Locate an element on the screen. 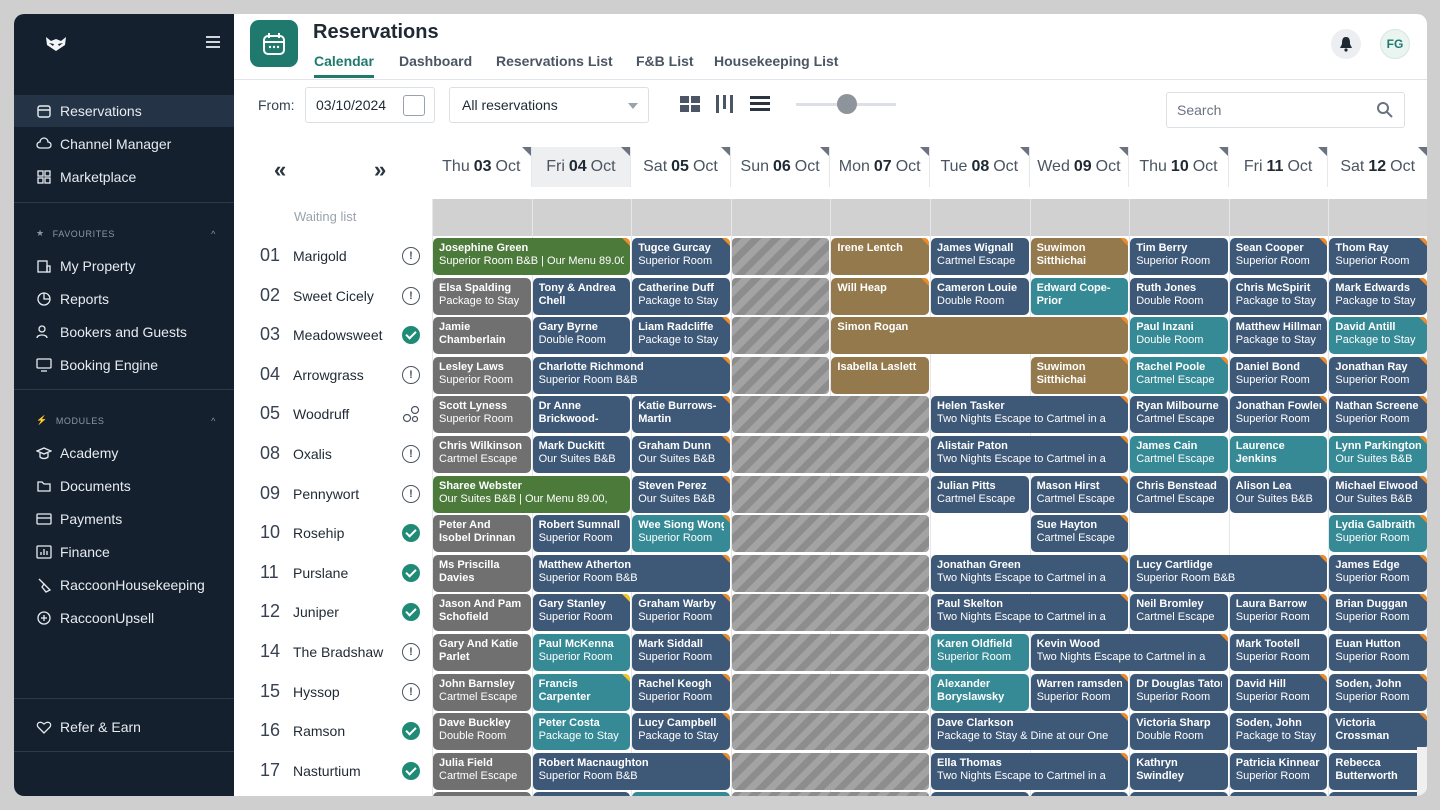  booking-block: Gary Stanley Superior Room is located at coordinates (581, 613).